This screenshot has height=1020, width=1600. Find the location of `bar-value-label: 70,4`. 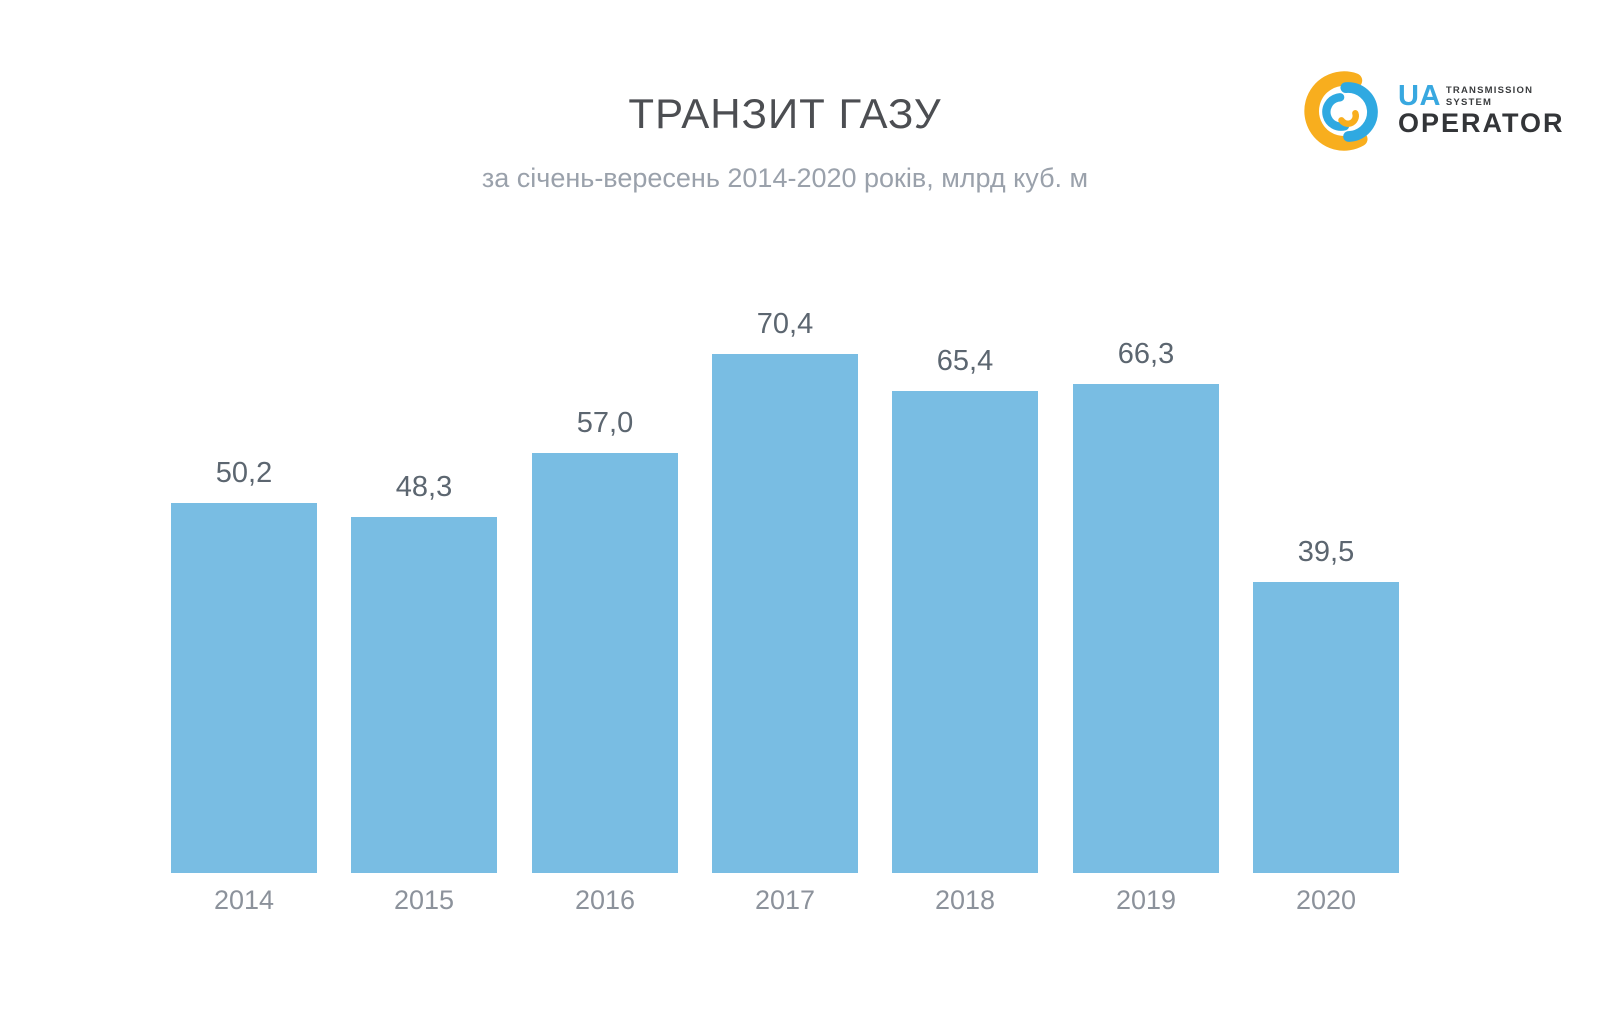

bar-value-label: 70,4 is located at coordinates (785, 324).